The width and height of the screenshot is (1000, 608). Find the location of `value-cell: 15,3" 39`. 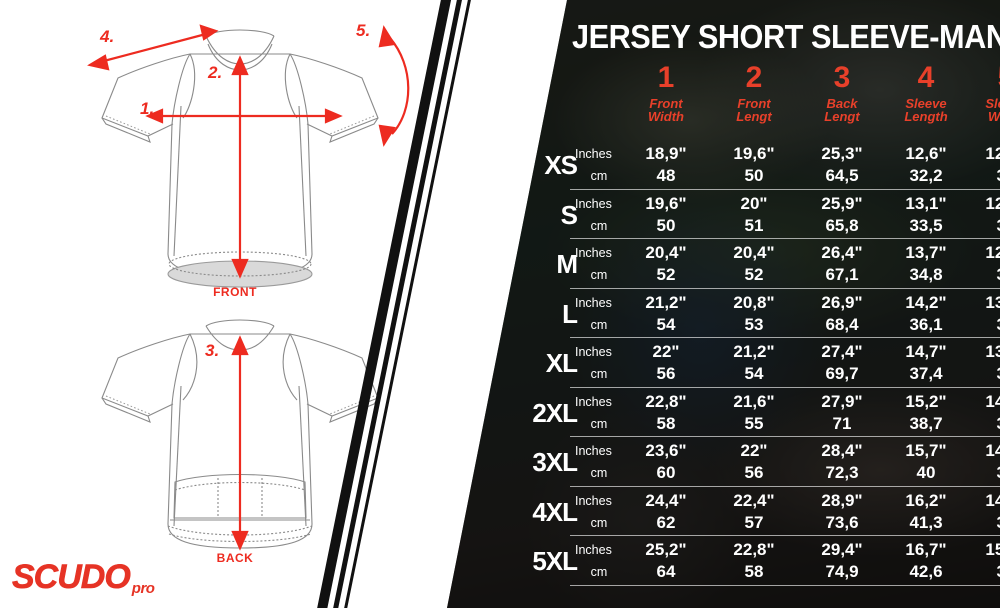

value-cell: 15,3" 39 is located at coordinates (981, 561).